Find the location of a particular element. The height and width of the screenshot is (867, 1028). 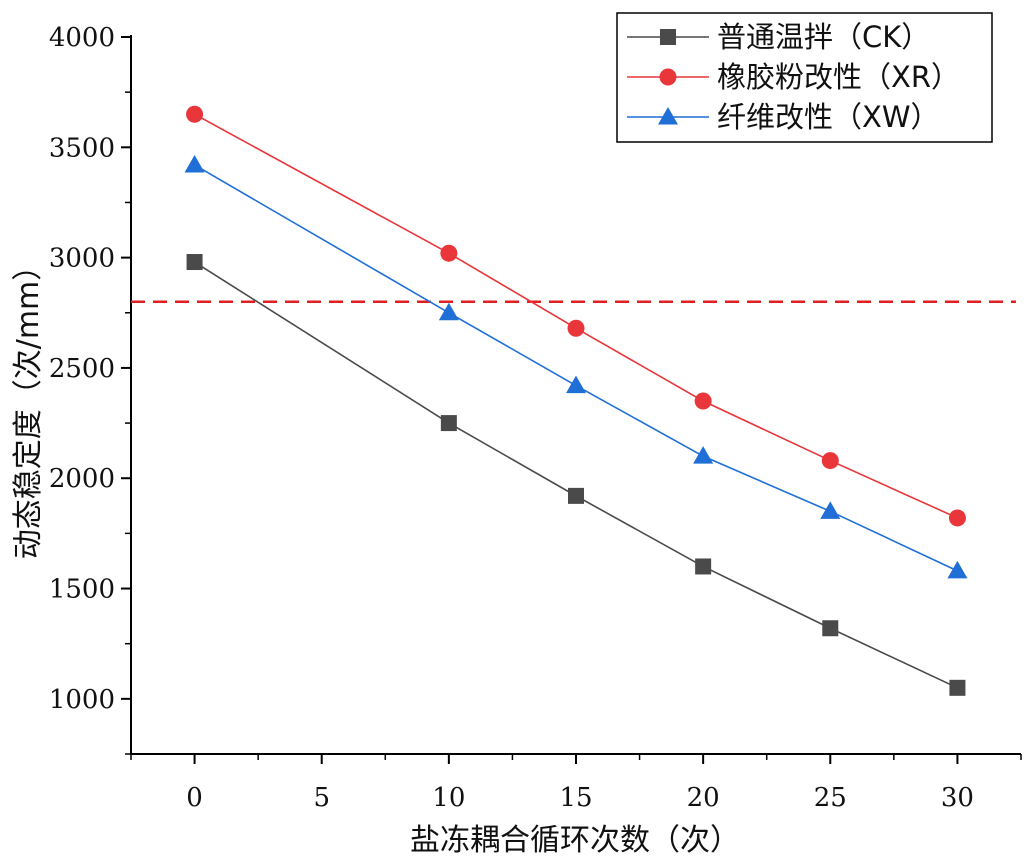

legend: 普通温拌（CK） 橡胶粉改性（XR） 纤维改性（XW） is located at coordinates (804, 77).